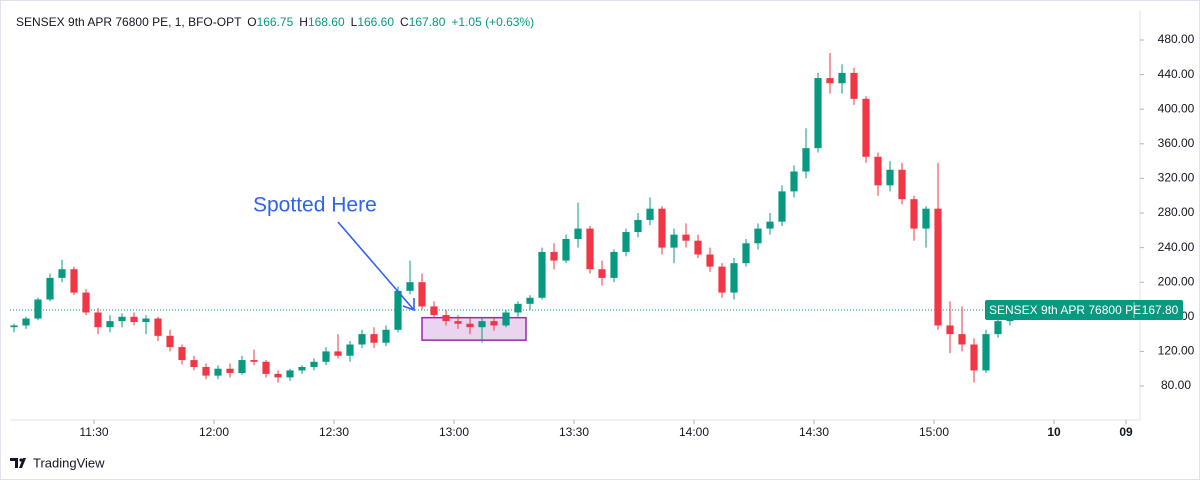 This screenshot has width=1200, height=485. I want to click on annotation-text: Spotted Here, so click(315, 205).